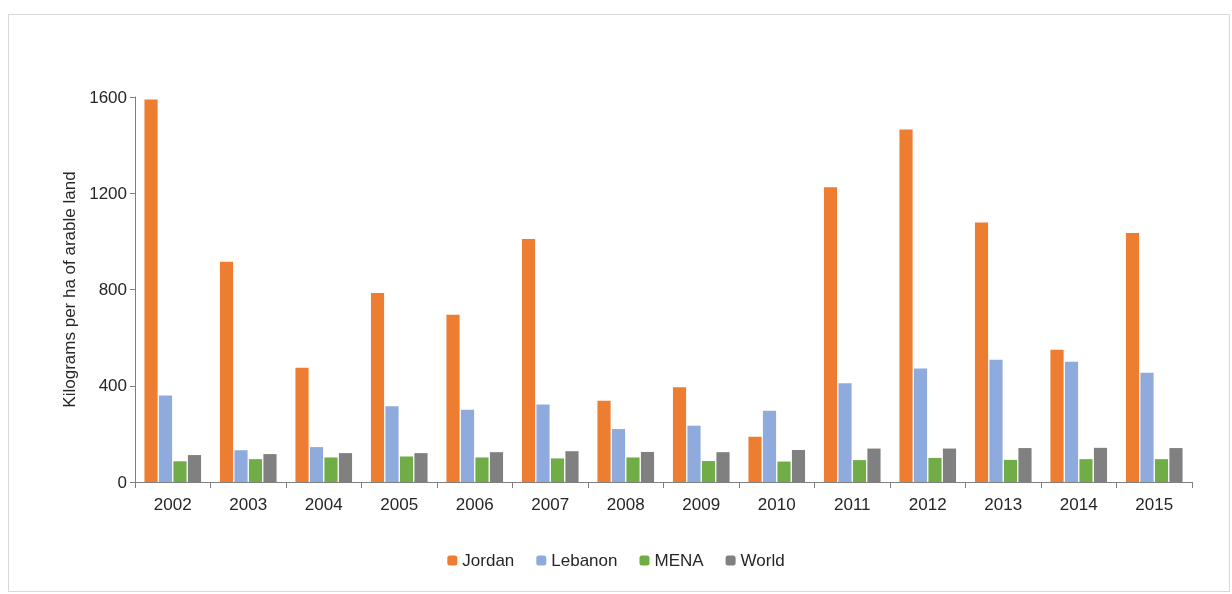  What do you see at coordinates (172, 504) in the screenshot?
I see `x-tick-label: 2002` at bounding box center [172, 504].